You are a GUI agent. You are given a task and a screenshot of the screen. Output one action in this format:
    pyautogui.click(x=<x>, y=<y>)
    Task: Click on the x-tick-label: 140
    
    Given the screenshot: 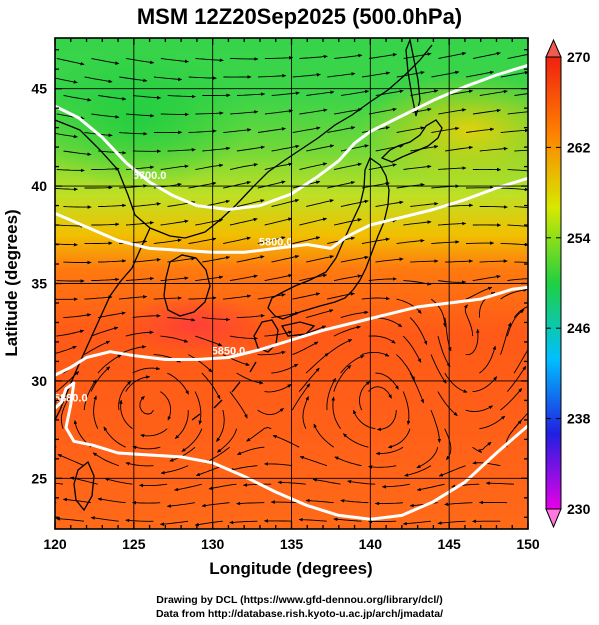 What is the action you would take?
    pyautogui.click(x=371, y=544)
    